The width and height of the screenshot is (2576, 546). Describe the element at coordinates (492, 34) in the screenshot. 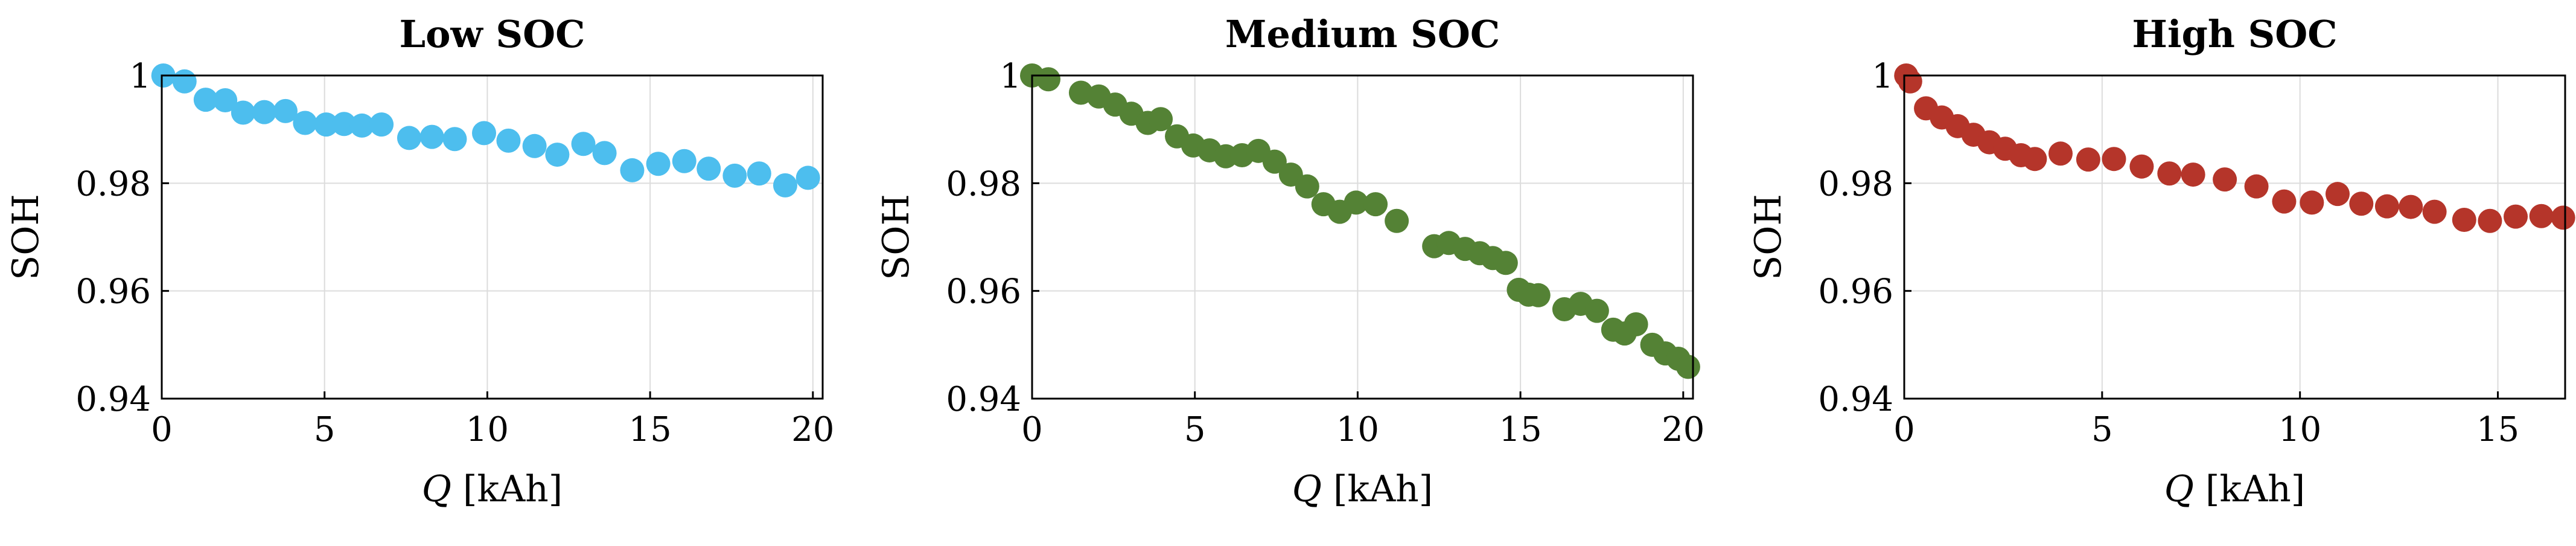

I see `panel-title: Low SOC` at that location.